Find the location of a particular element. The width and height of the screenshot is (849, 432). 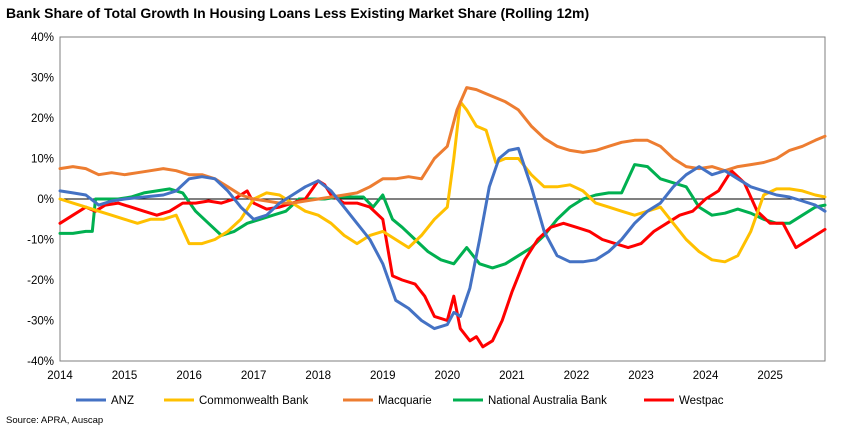

x-tick-label: 2021 is located at coordinates (512, 376).